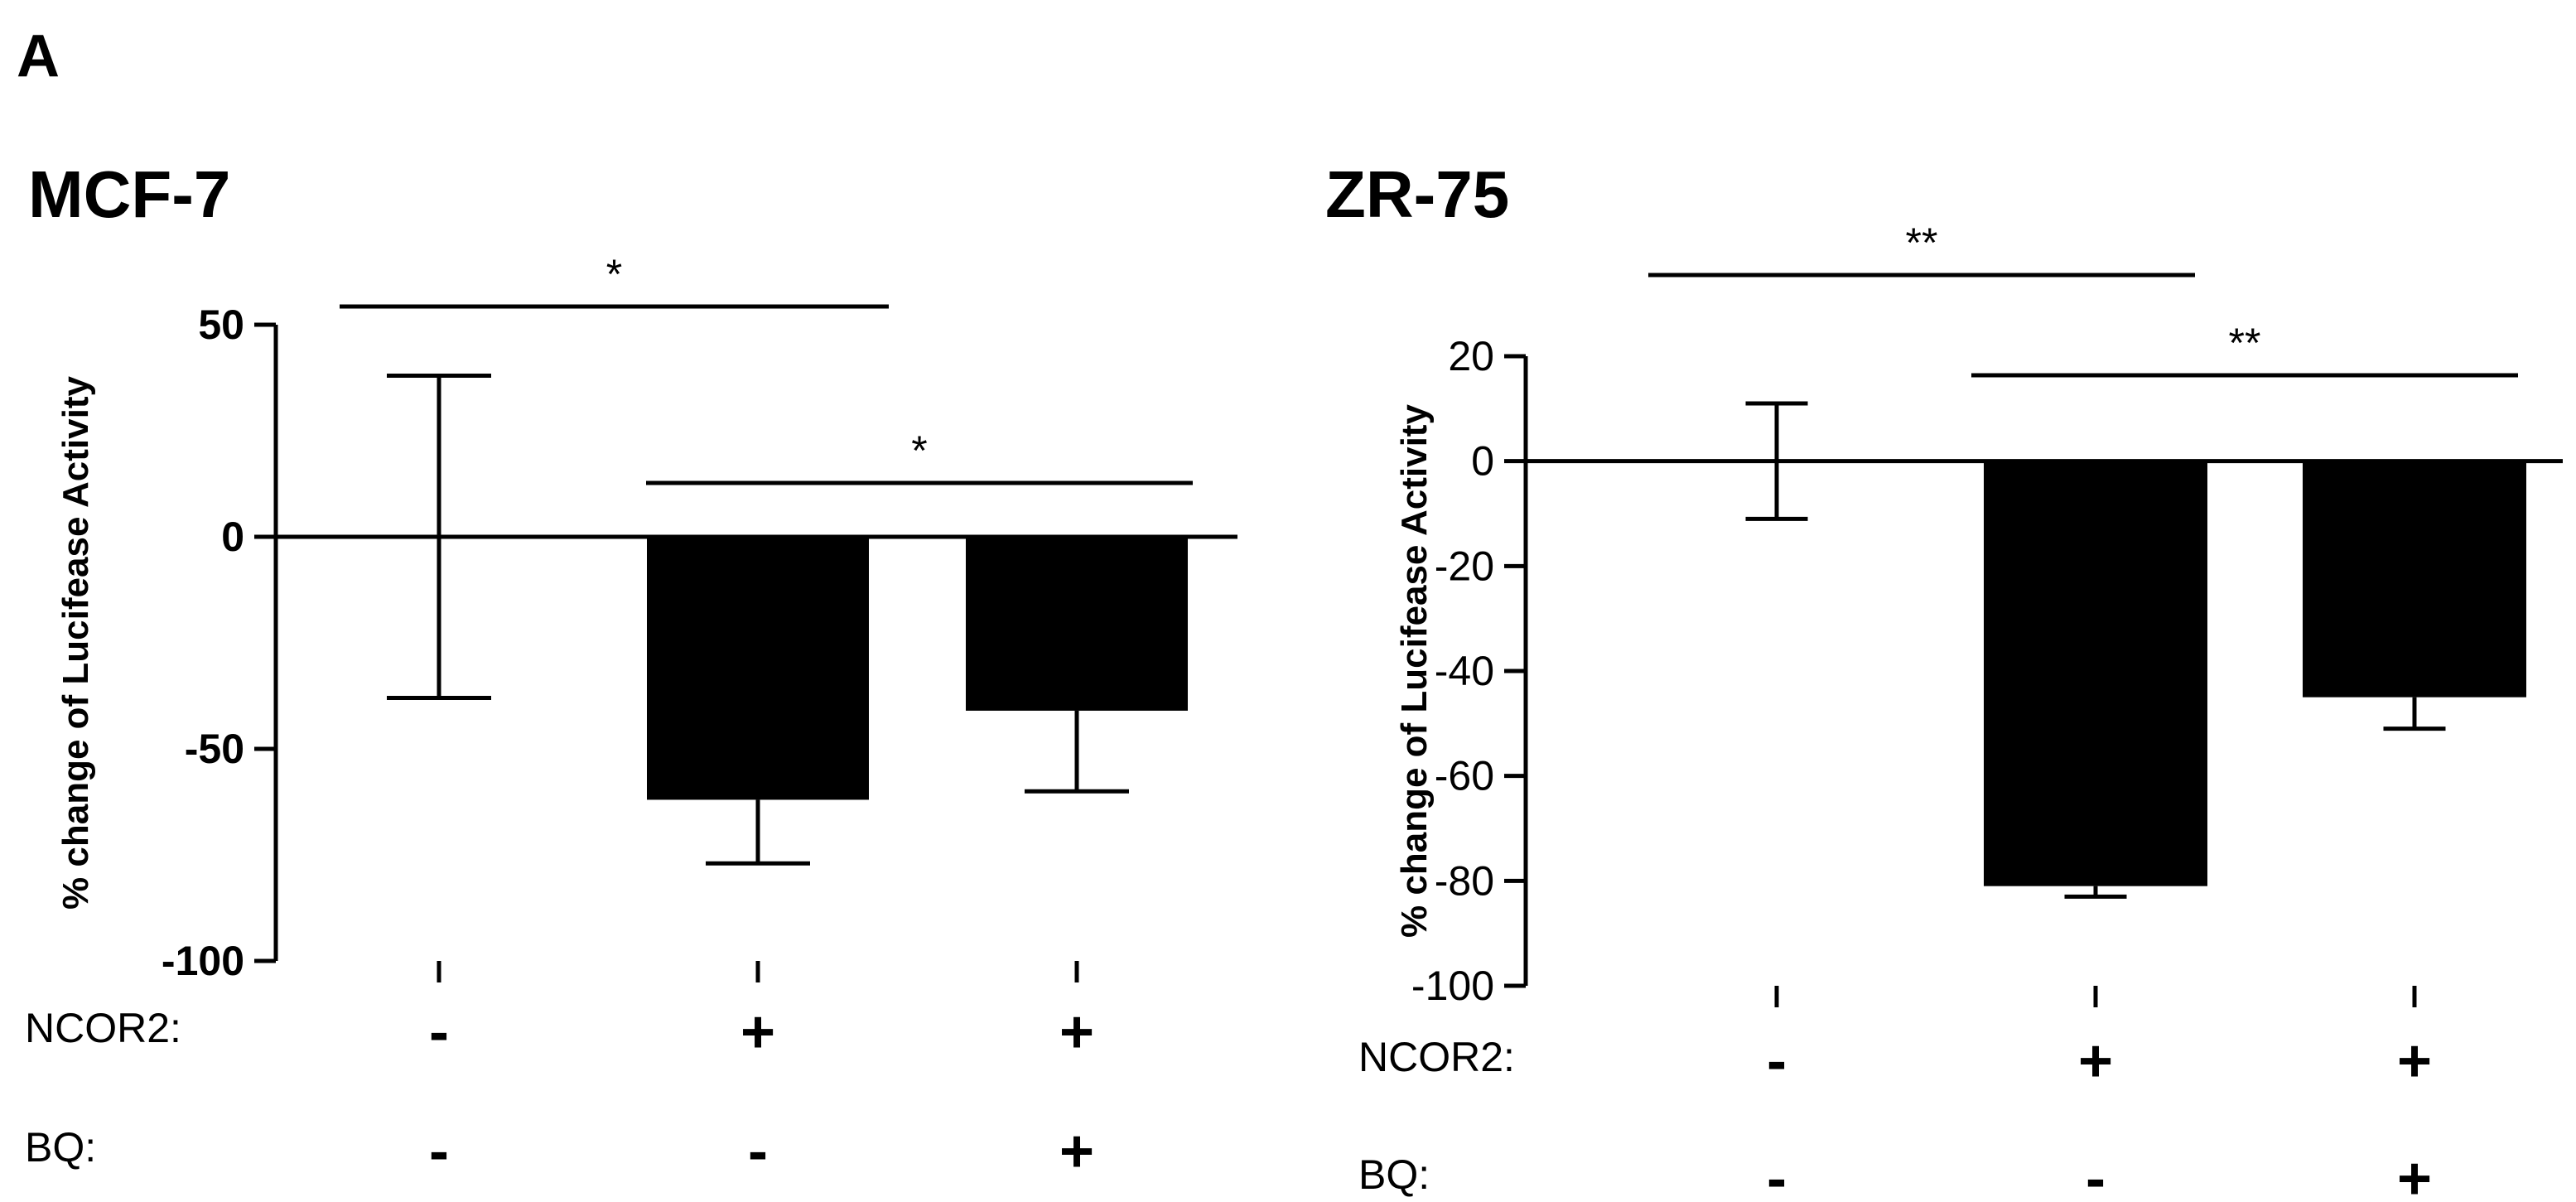  What do you see at coordinates (221, 325) in the screenshot?
I see `y-tick-label: 50` at bounding box center [221, 325].